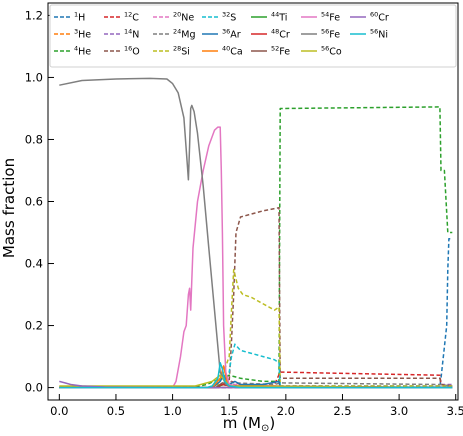  Describe the element at coordinates (131, 34) in the screenshot. I see `legend-label: 14N` at that location.